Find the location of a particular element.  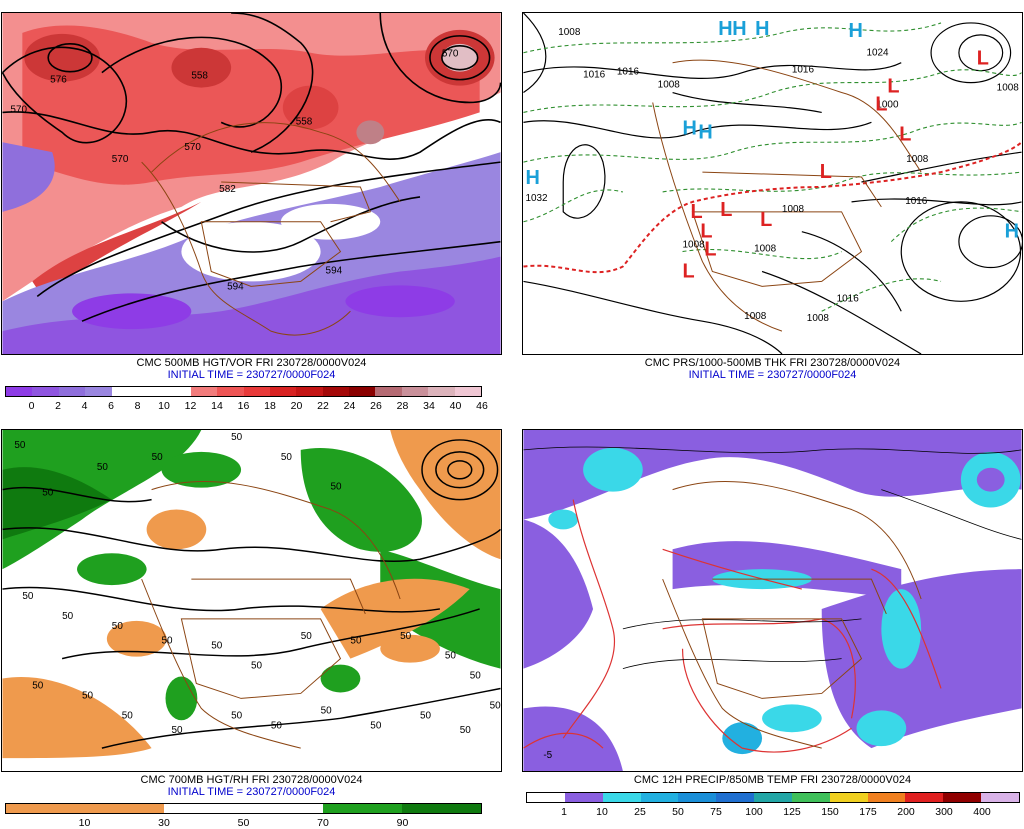

colorbar-tick-label: 16 is located at coordinates (243, 406).